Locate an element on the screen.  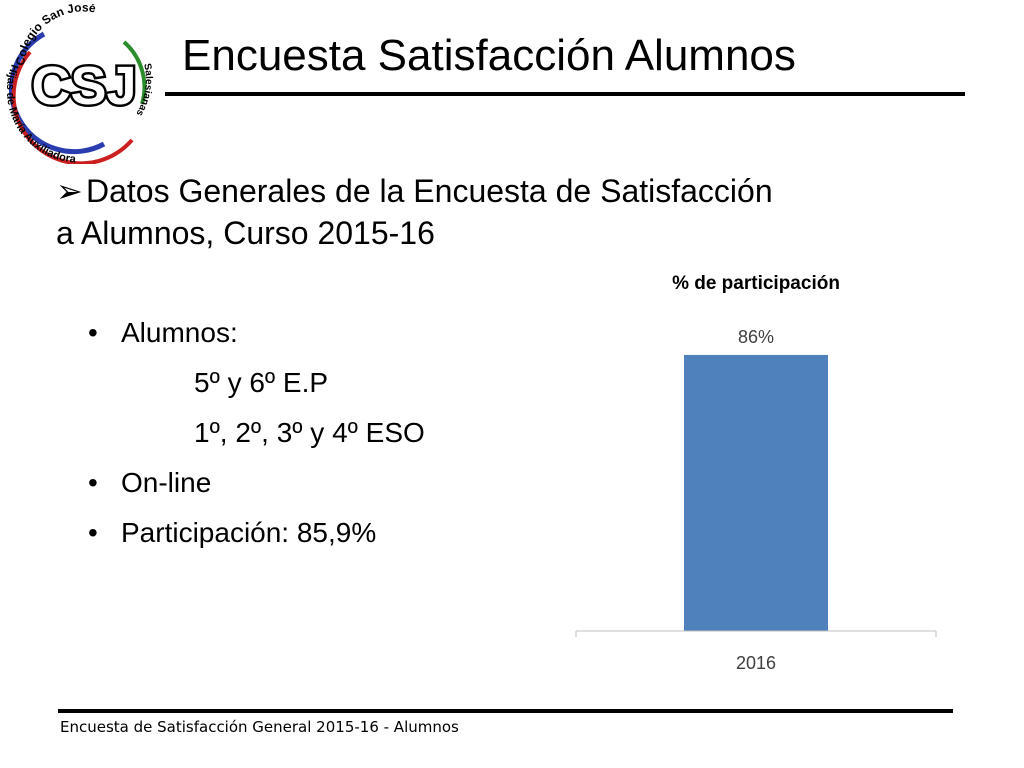
list-item: Alumnos: is located at coordinates (252, 333).